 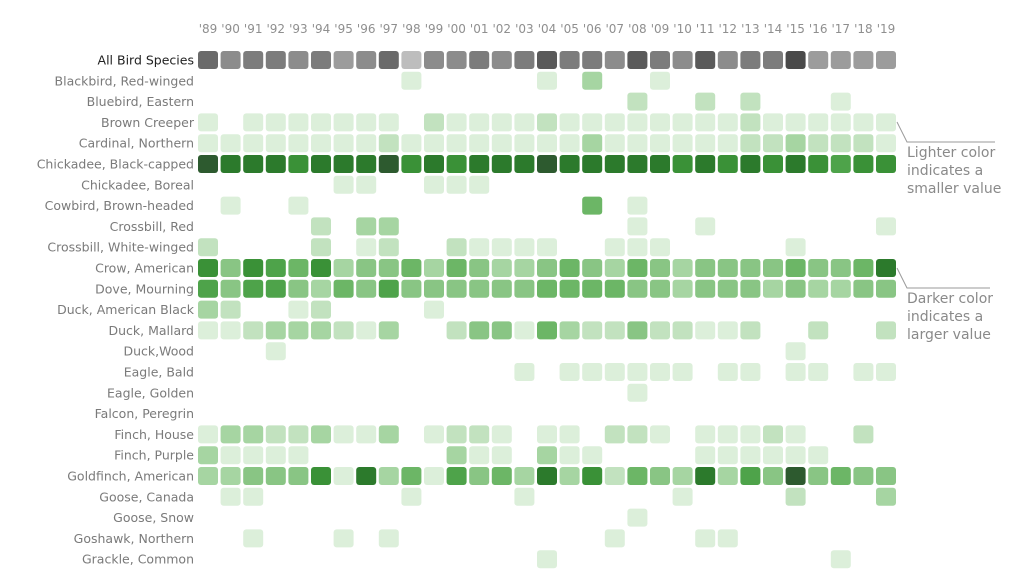 I want to click on row-label: Finch, House, so click(x=154, y=434).